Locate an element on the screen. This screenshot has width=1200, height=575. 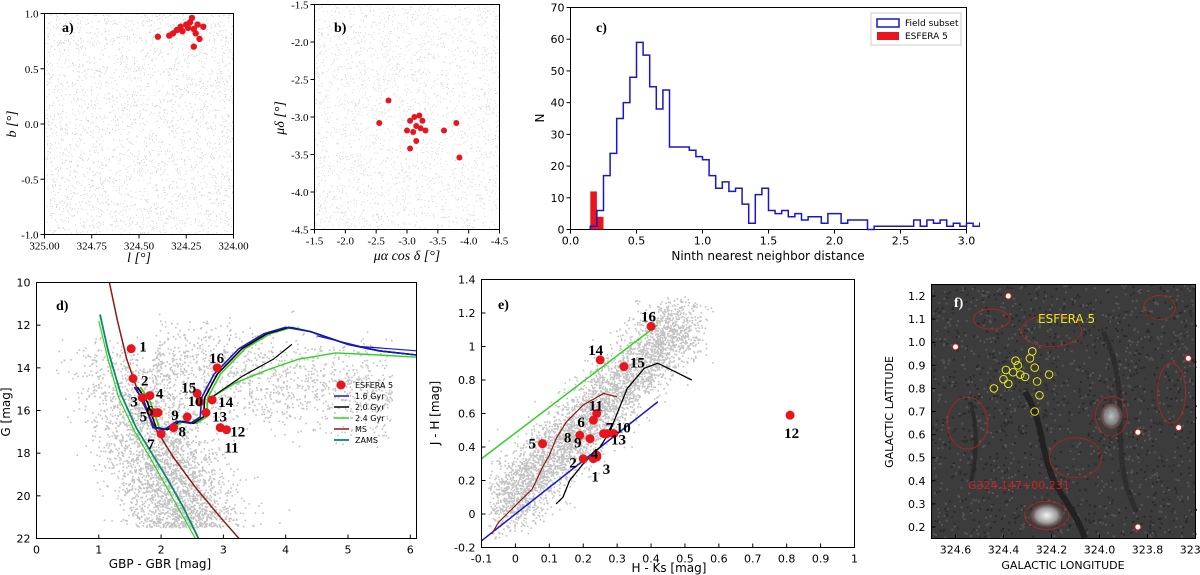
x-tick-label: 0.6 is located at coordinates (719, 559).